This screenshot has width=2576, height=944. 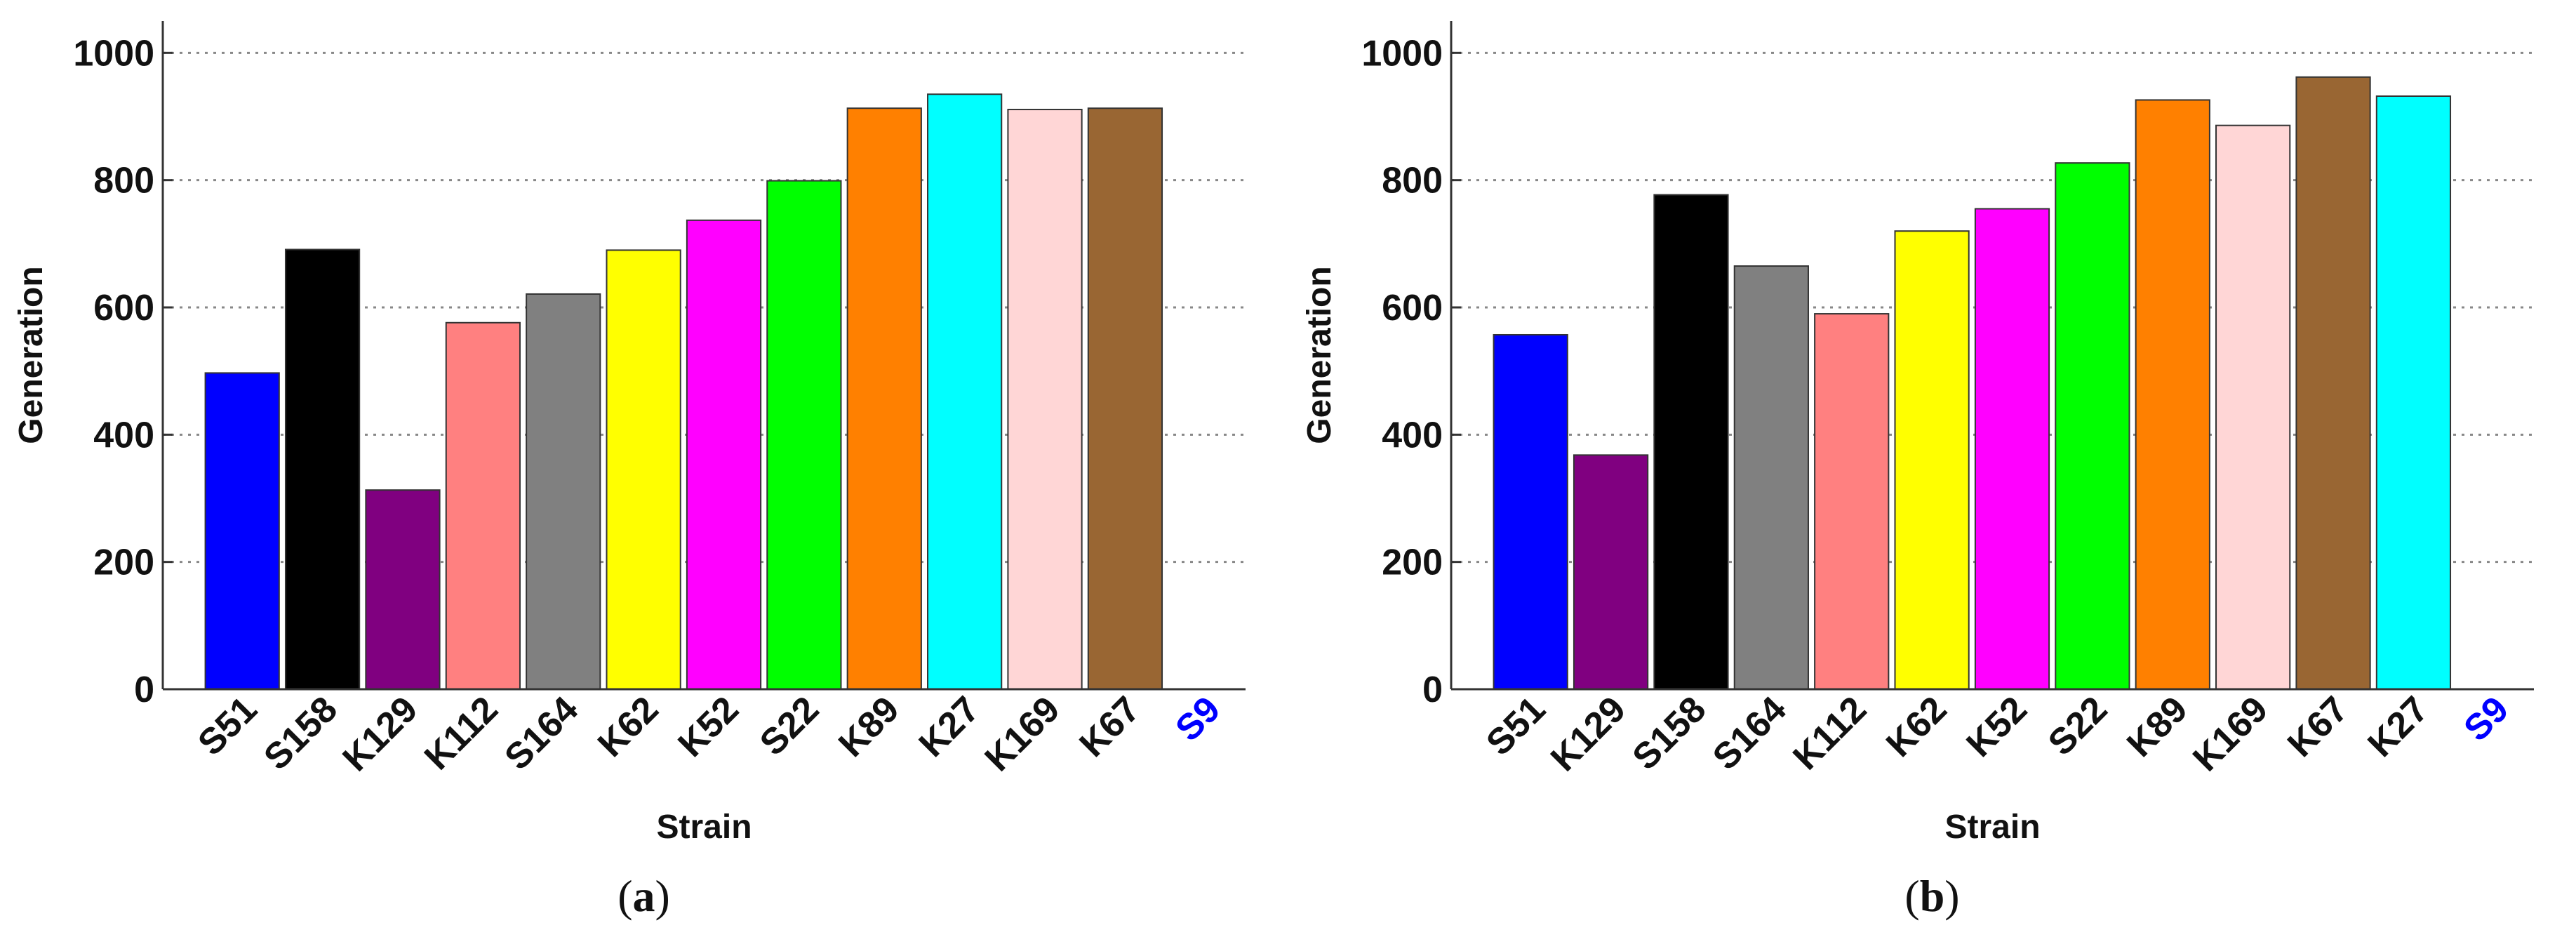 I want to click on panel-caption-letter-b: b, so click(x=1932, y=896).